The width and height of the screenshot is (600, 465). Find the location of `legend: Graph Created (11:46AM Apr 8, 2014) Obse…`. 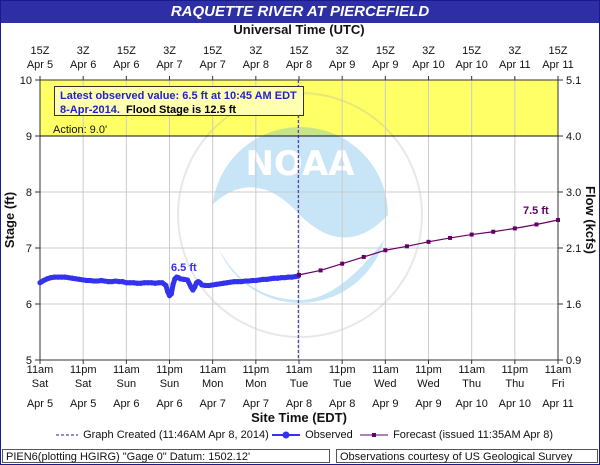

legend: Graph Created (11:46AM Apr 8, 2014) Obse… is located at coordinates (310, 436).